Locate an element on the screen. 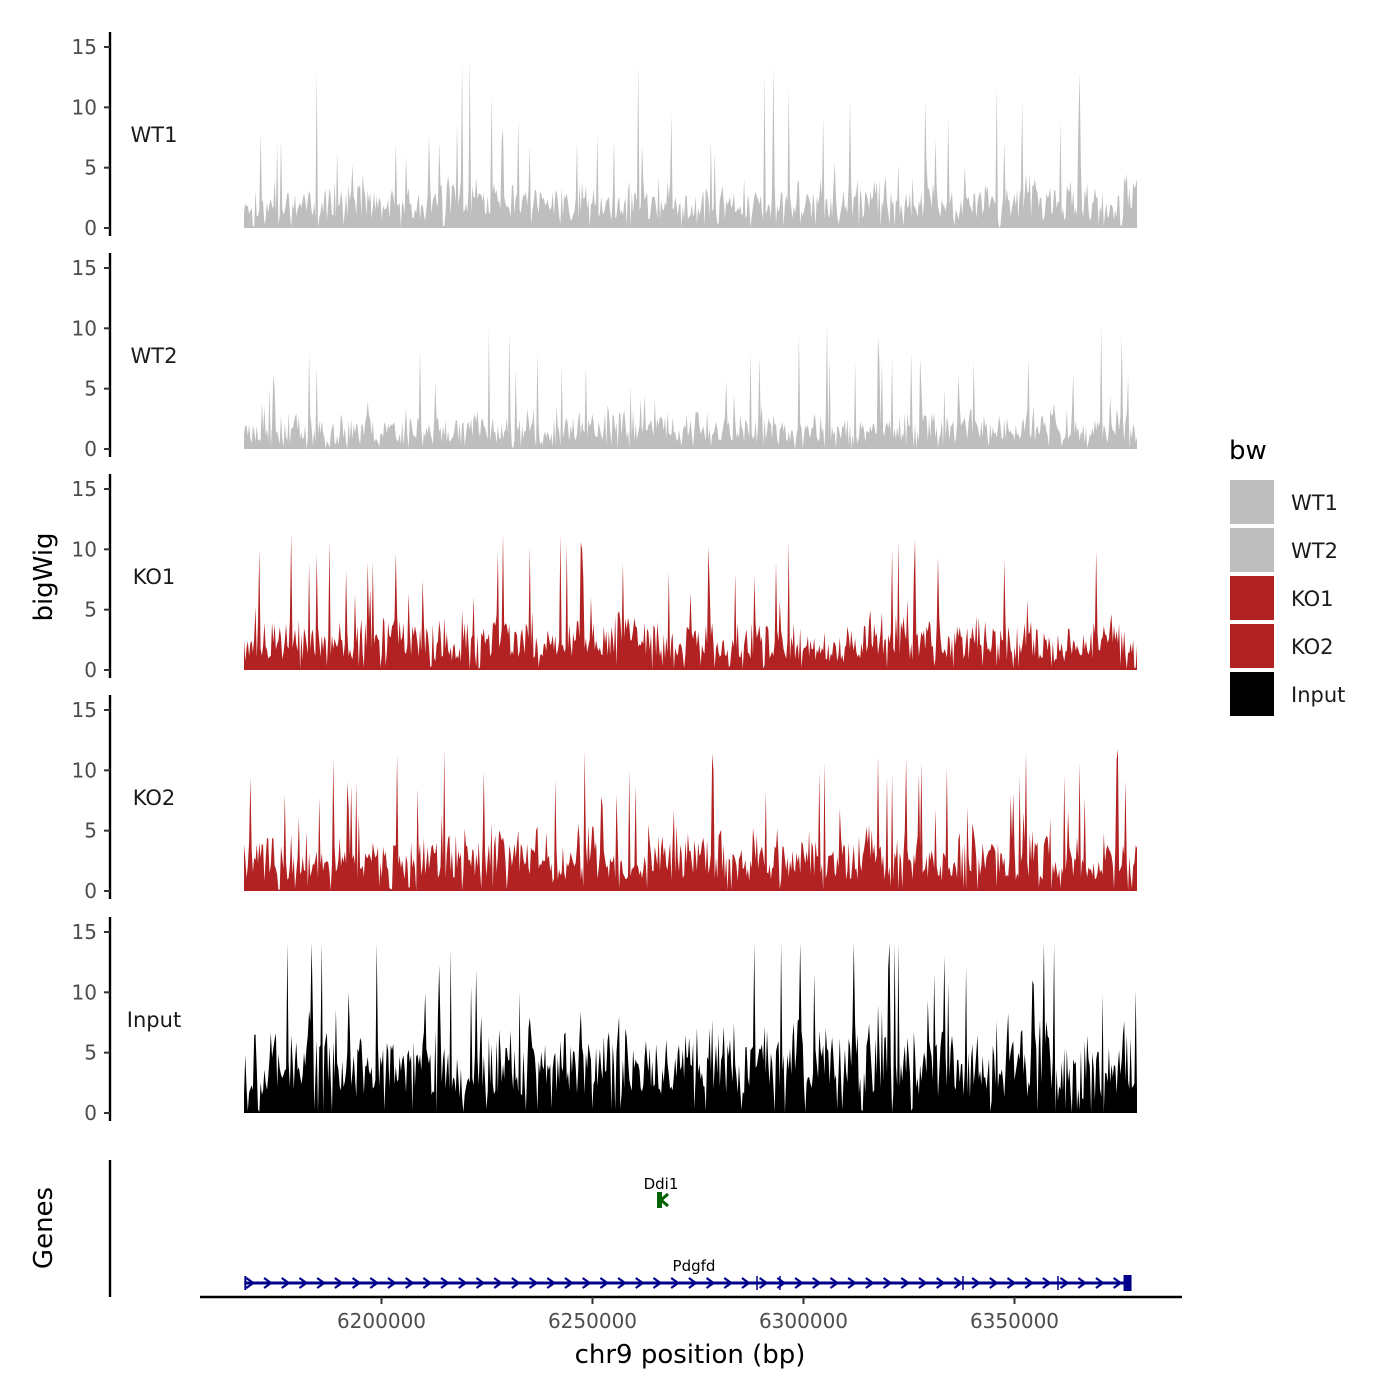 This screenshot has width=1400, height=1400. x-tick-label: 6200000 is located at coordinates (381, 1321).